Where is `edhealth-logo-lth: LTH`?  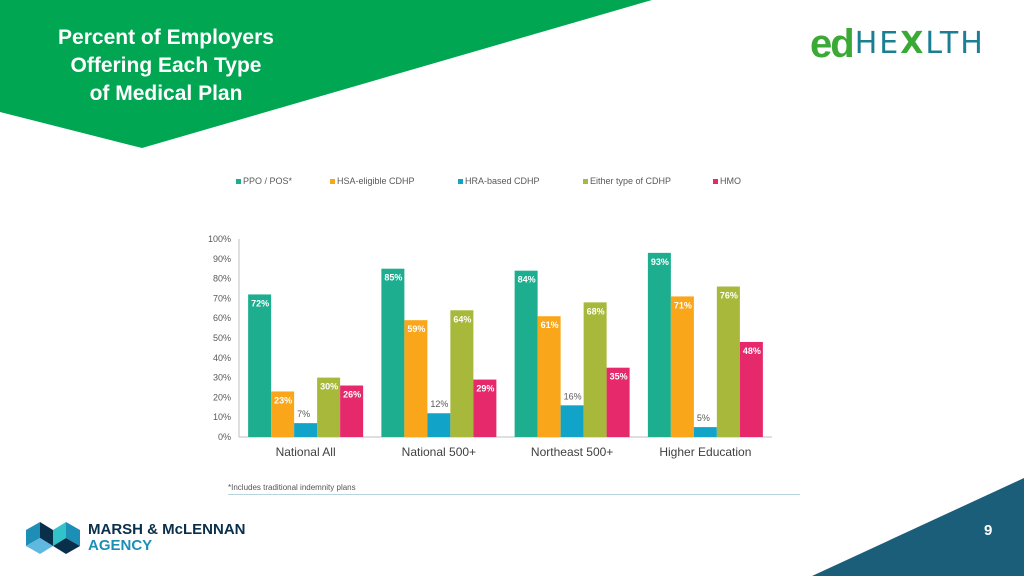 edhealth-logo-lth: LTH is located at coordinates (955, 43).